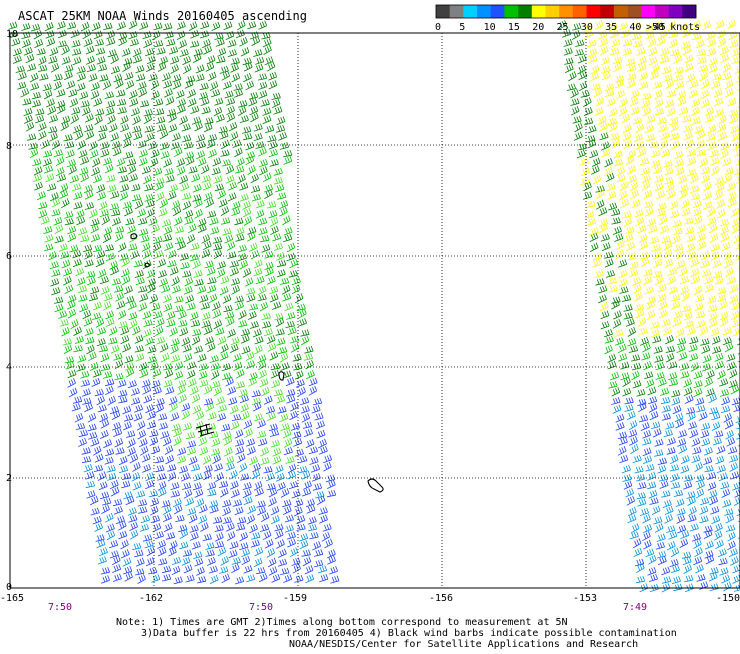 This screenshot has width=740, height=654. What do you see at coordinates (375, 485) in the screenshot?
I see `island-outline` at bounding box center [375, 485].